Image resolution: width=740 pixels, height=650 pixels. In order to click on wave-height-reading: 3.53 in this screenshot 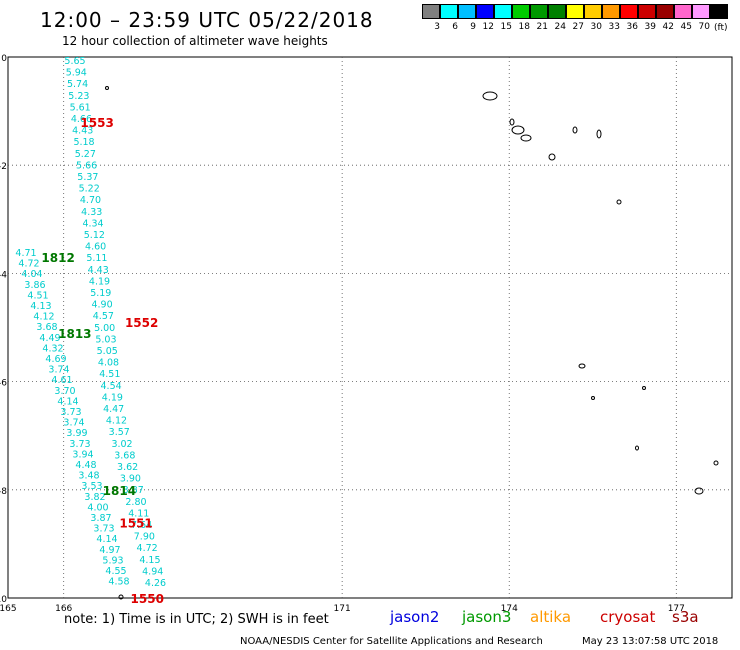, I will do `click(91, 486)`.